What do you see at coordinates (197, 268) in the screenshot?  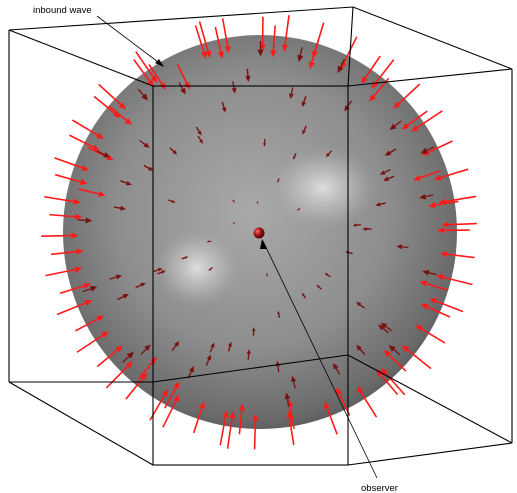 I see `sphere-highlight-lower` at bounding box center [197, 268].